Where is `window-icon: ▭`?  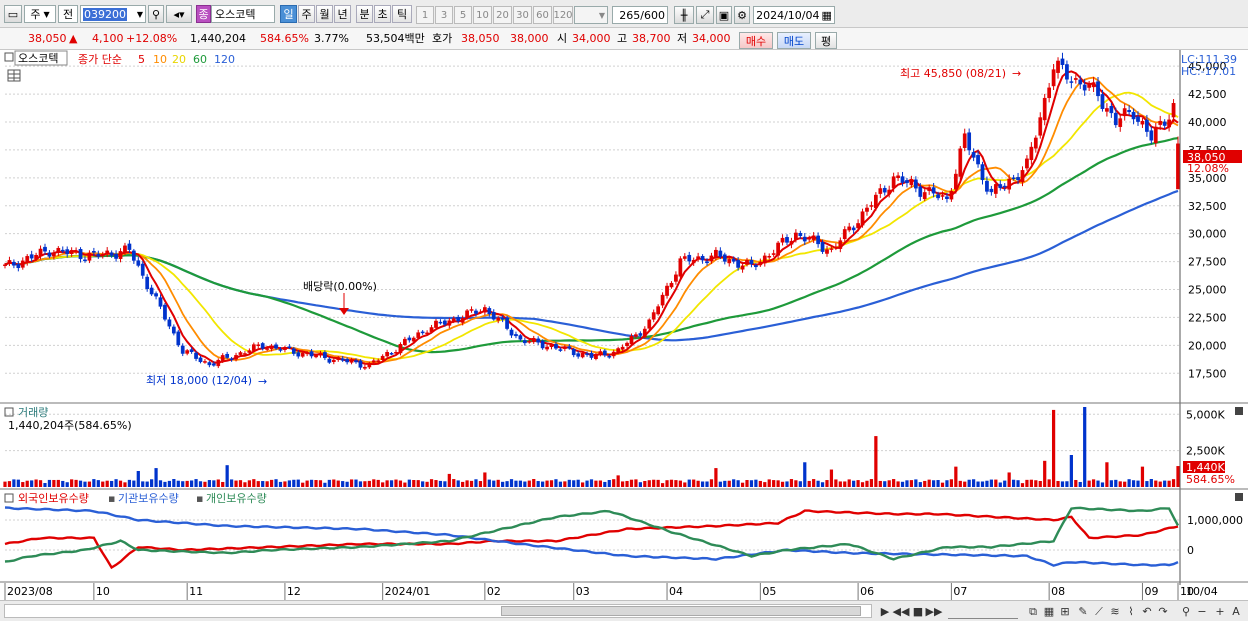 window-icon: ▭ is located at coordinates (13, 14).